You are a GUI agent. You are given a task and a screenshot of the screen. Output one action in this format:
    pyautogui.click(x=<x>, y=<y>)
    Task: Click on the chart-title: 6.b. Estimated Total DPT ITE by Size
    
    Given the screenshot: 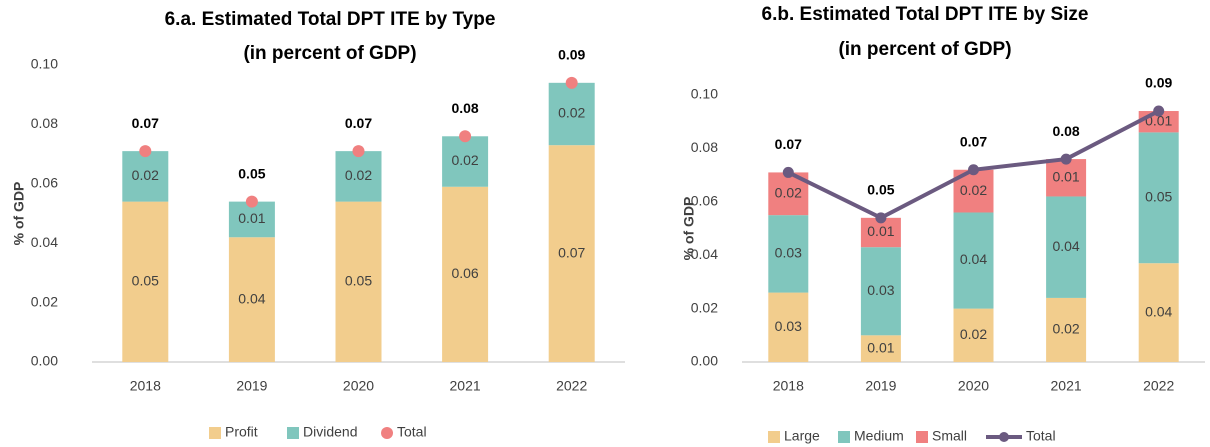 What is the action you would take?
    pyautogui.click(x=925, y=14)
    